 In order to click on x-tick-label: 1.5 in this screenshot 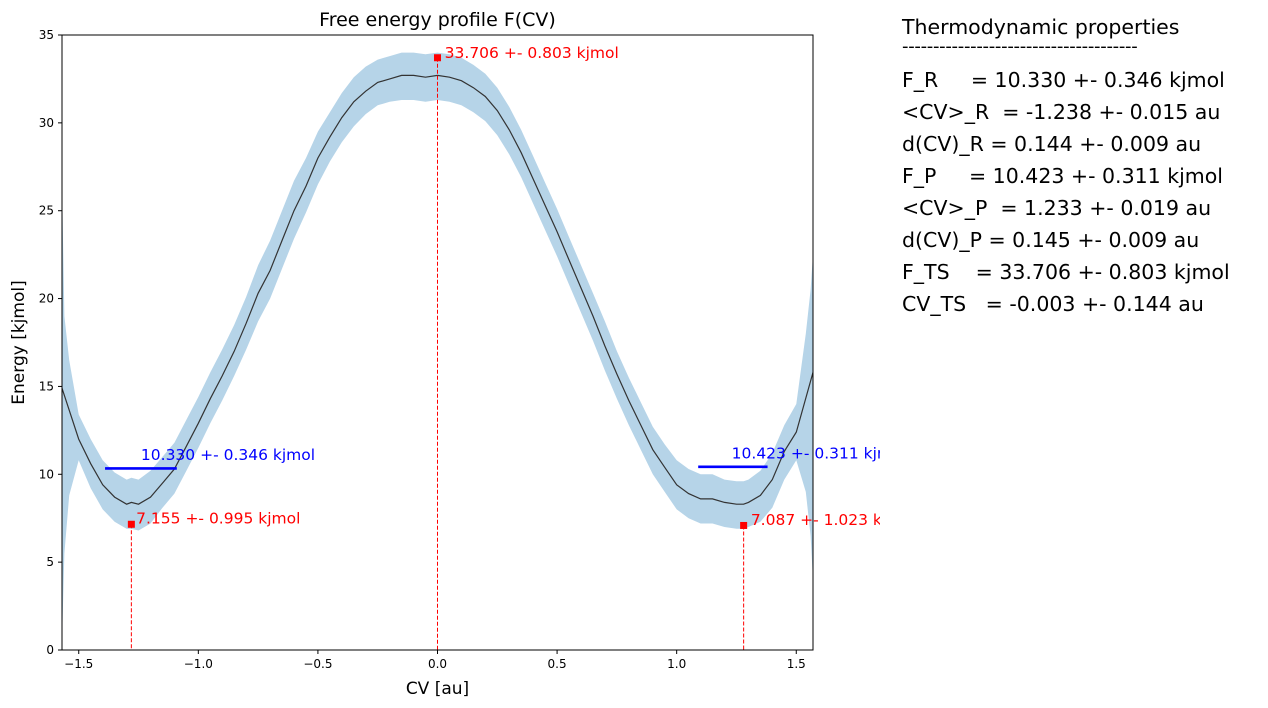, I will do `click(796, 664)`.